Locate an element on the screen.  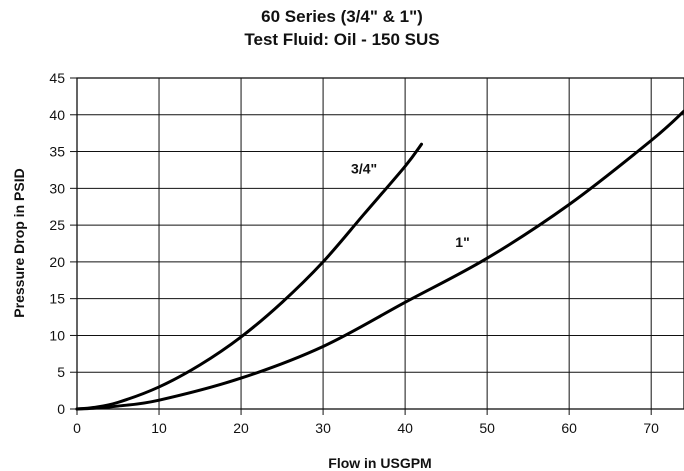
y-tick-label: 35 is located at coordinates (57, 152).